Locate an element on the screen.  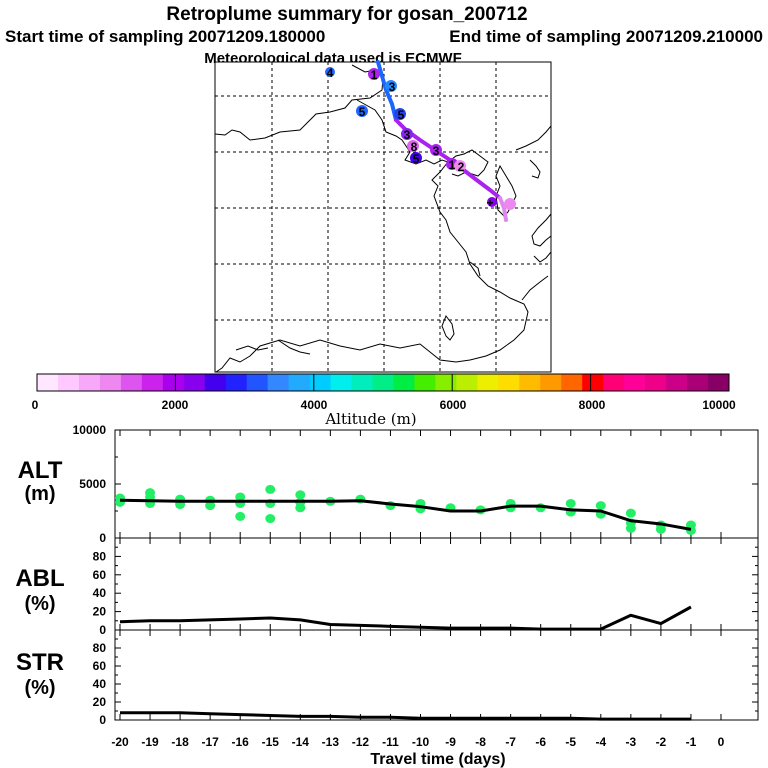
trajectory-markers is located at coordinates (420, 138).